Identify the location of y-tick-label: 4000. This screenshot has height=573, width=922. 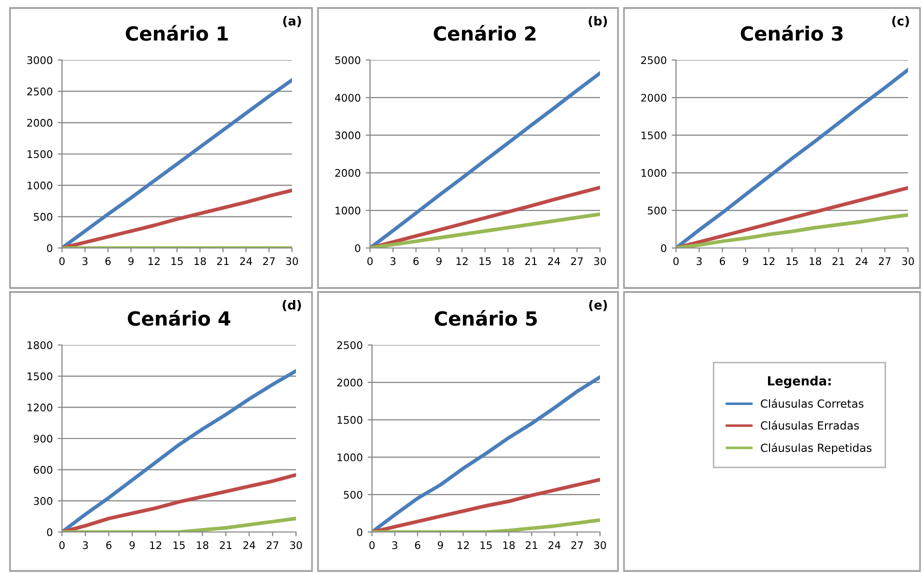
(347, 98).